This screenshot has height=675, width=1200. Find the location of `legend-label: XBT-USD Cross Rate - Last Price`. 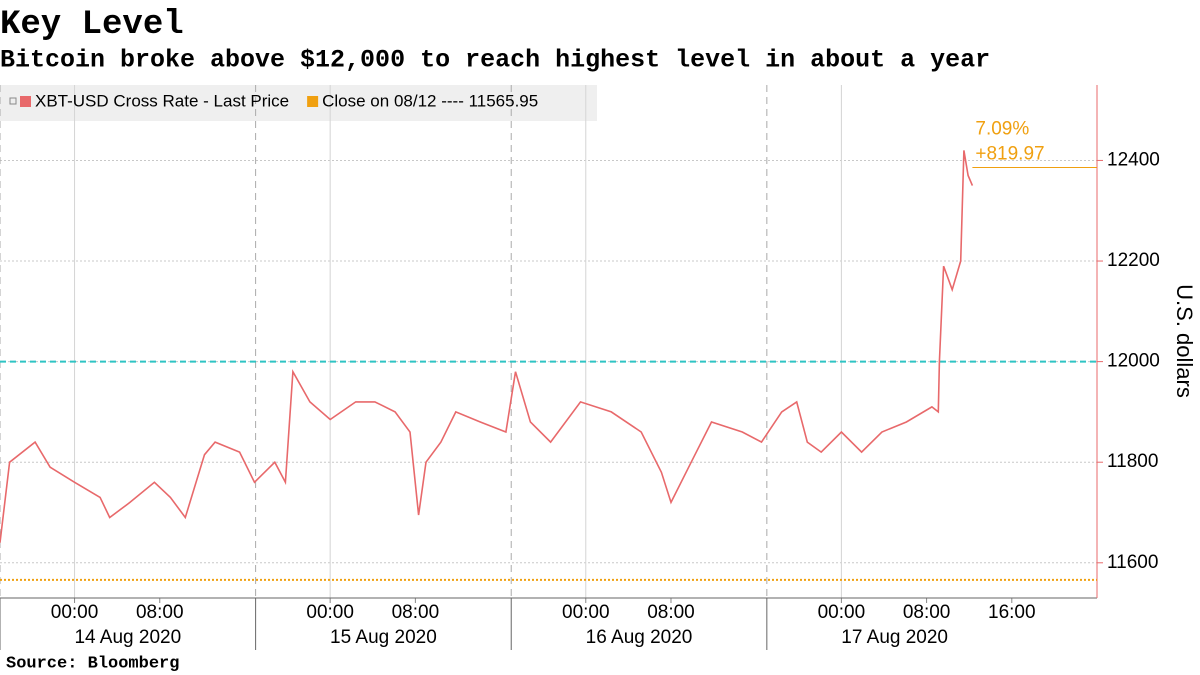

legend-label: XBT-USD Cross Rate - Last Price is located at coordinates (162, 100).